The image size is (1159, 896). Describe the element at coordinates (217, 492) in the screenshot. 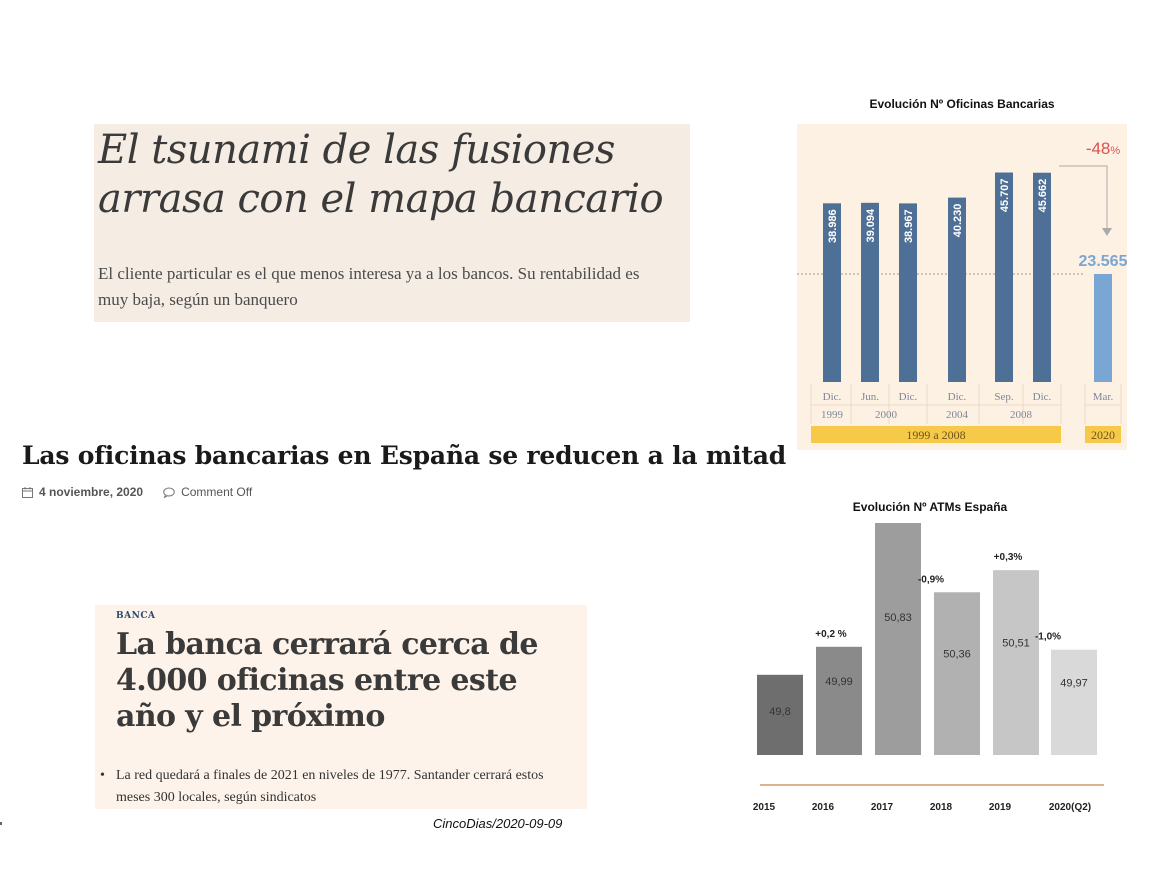

I see `comment-status: Comment Off` at that location.